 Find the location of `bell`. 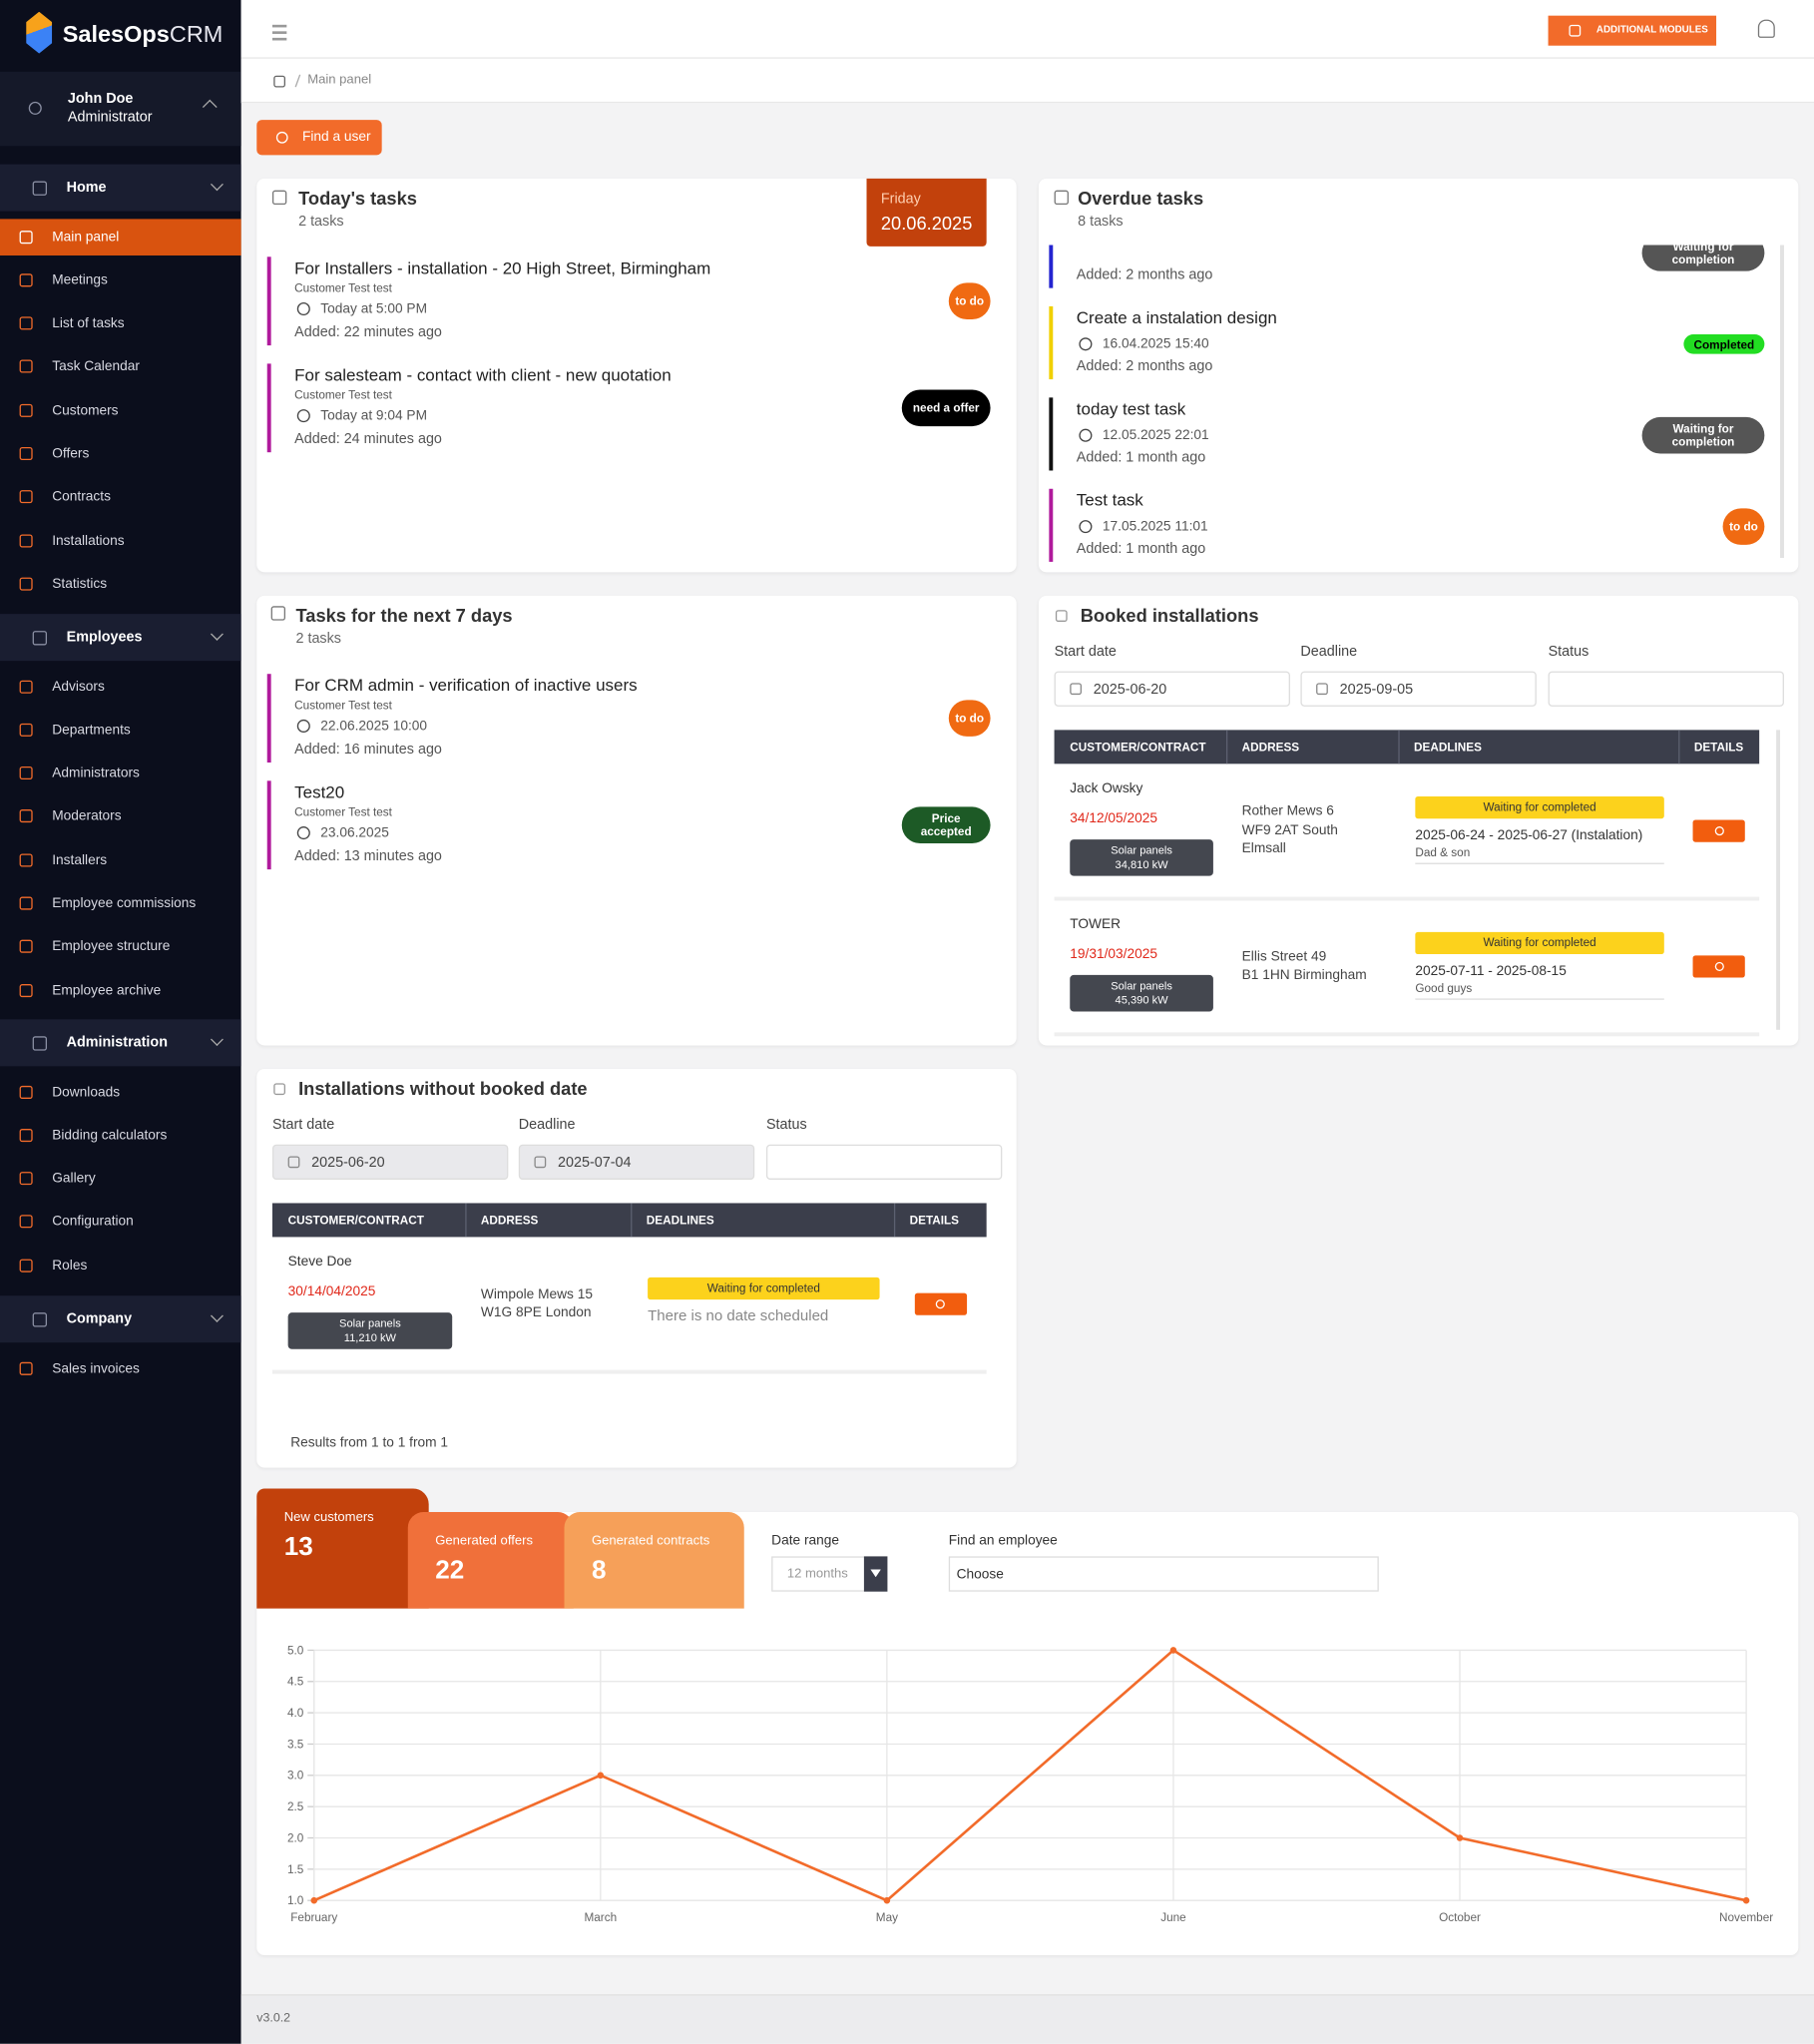

bell is located at coordinates (1766, 28).